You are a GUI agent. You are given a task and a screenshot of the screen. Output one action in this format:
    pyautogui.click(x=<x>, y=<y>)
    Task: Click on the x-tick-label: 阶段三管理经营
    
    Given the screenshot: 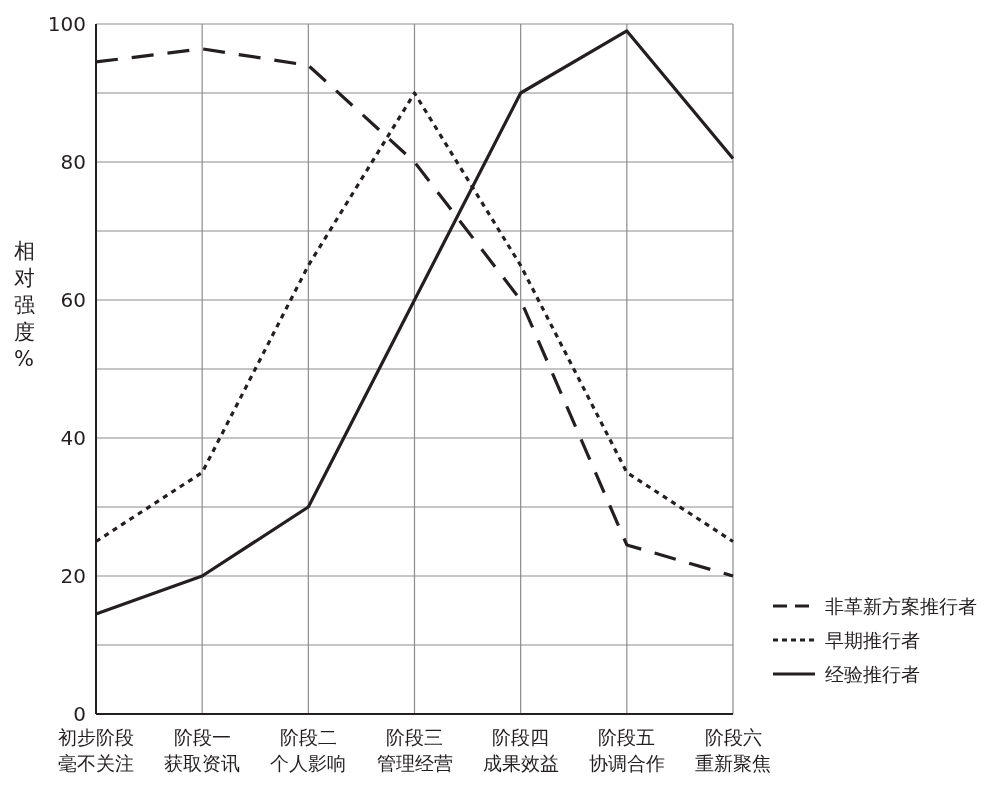 What is the action you would take?
    pyautogui.click(x=414, y=750)
    